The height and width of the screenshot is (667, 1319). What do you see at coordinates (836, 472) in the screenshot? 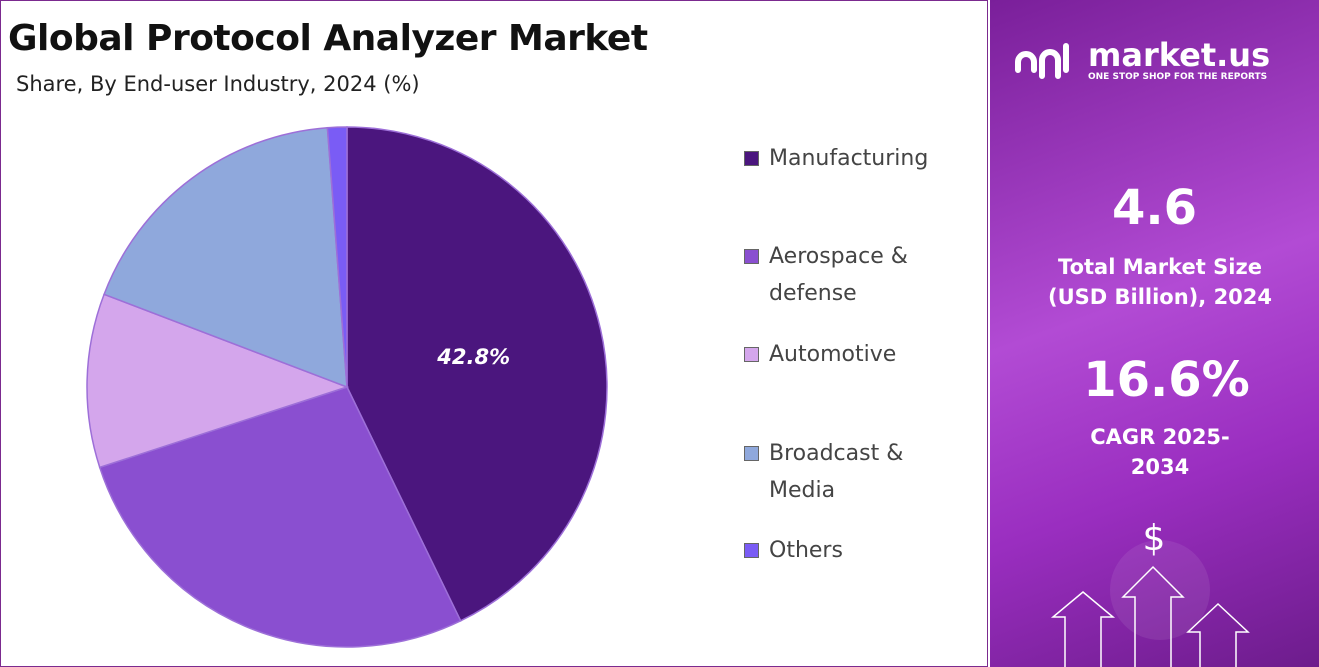
I see `legend-label: Broadcast & Media` at bounding box center [836, 472].